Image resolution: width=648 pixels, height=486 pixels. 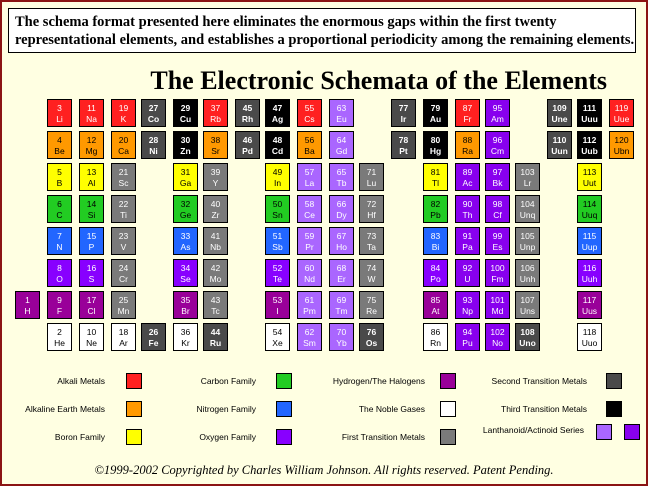 I want to click on atomic-number: 11, so click(x=91, y=108).